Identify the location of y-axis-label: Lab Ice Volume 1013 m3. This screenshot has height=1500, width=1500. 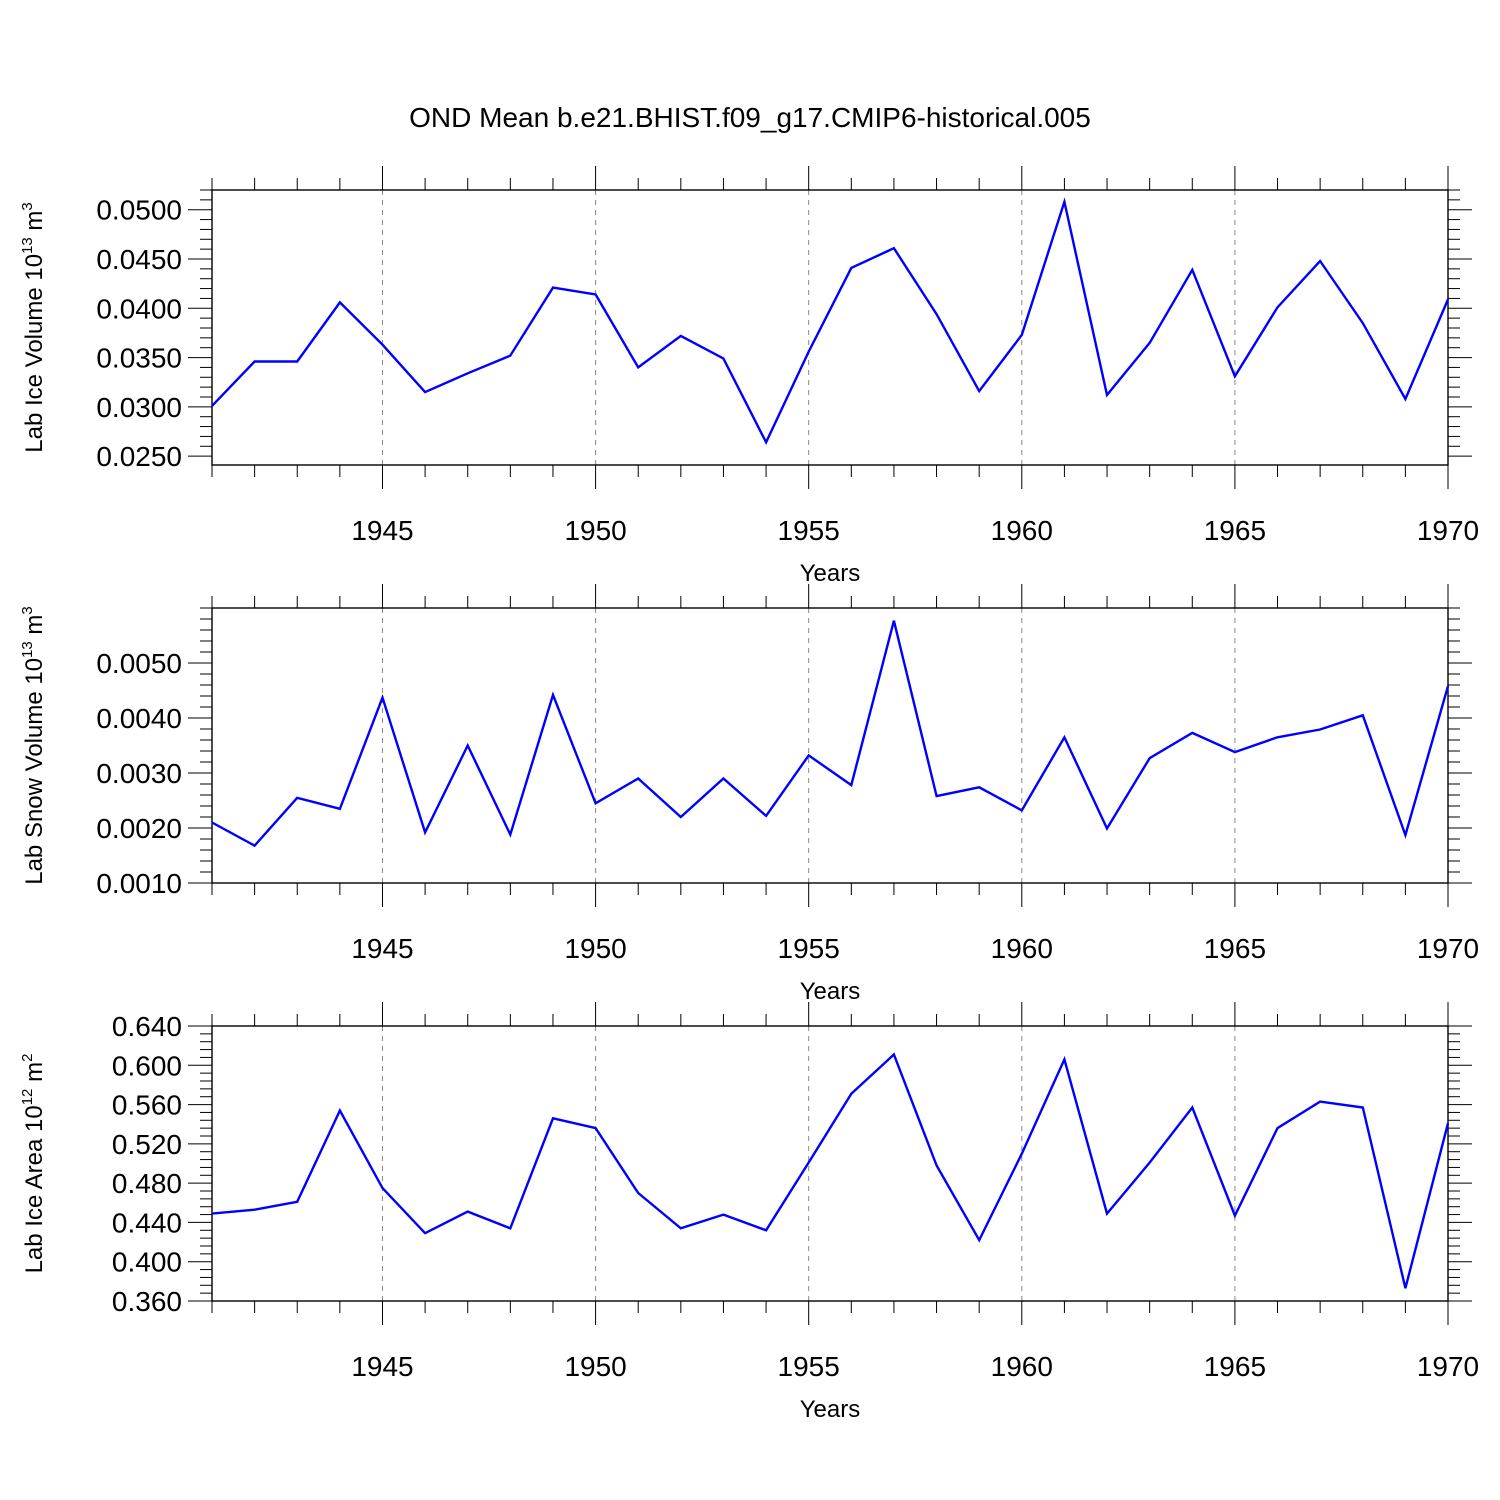
(33, 327).